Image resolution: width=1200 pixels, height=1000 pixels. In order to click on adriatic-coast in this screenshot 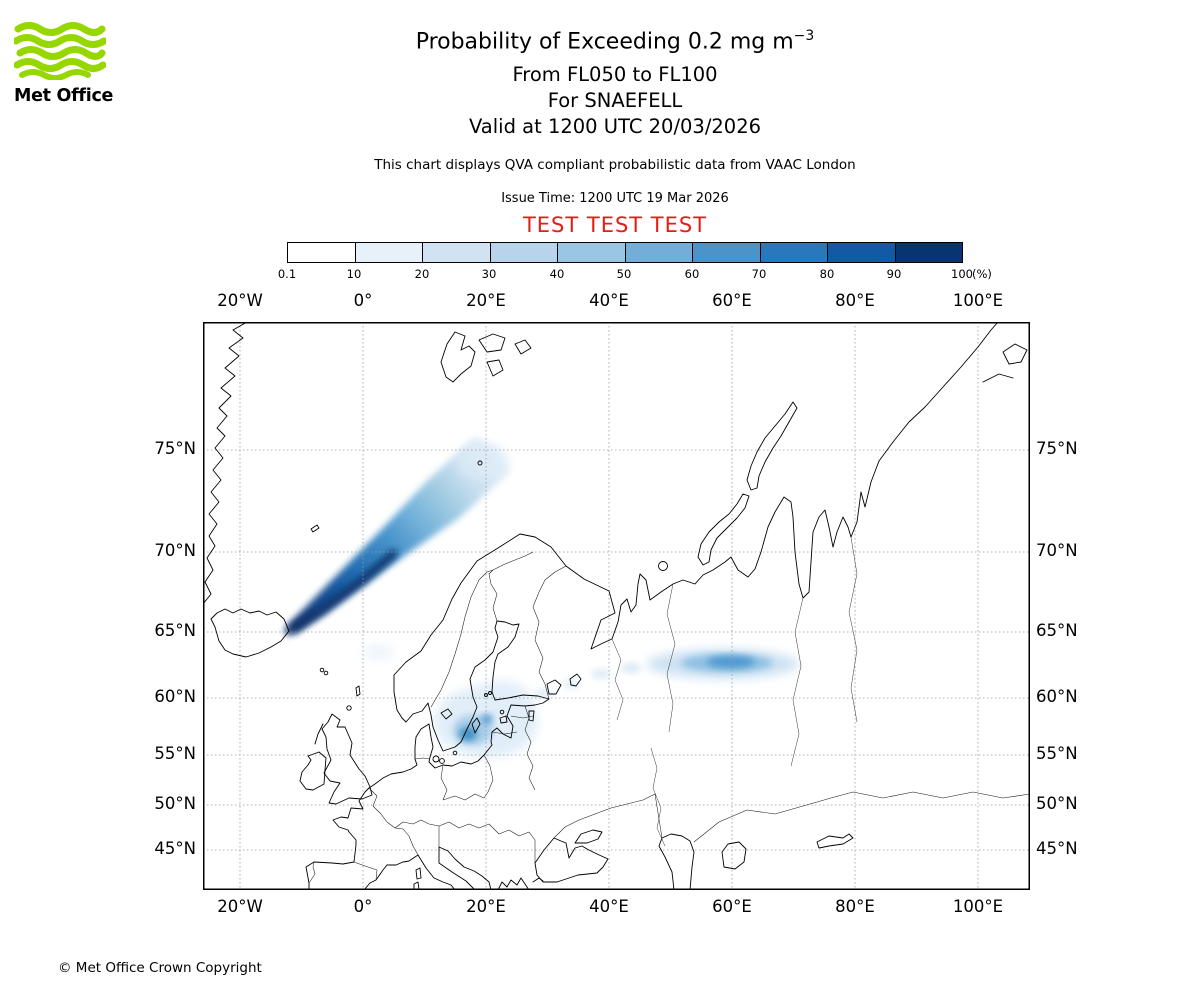, I will do `click(465, 868)`.